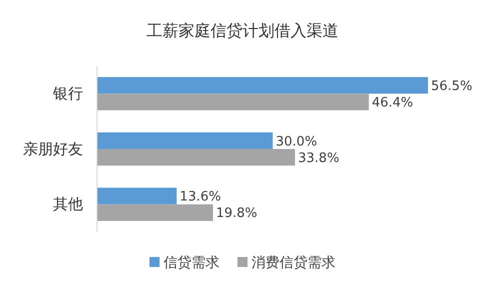 This screenshot has height=282, width=485. What do you see at coordinates (68, 204) in the screenshot?
I see `y-tick-label: 其他` at bounding box center [68, 204].